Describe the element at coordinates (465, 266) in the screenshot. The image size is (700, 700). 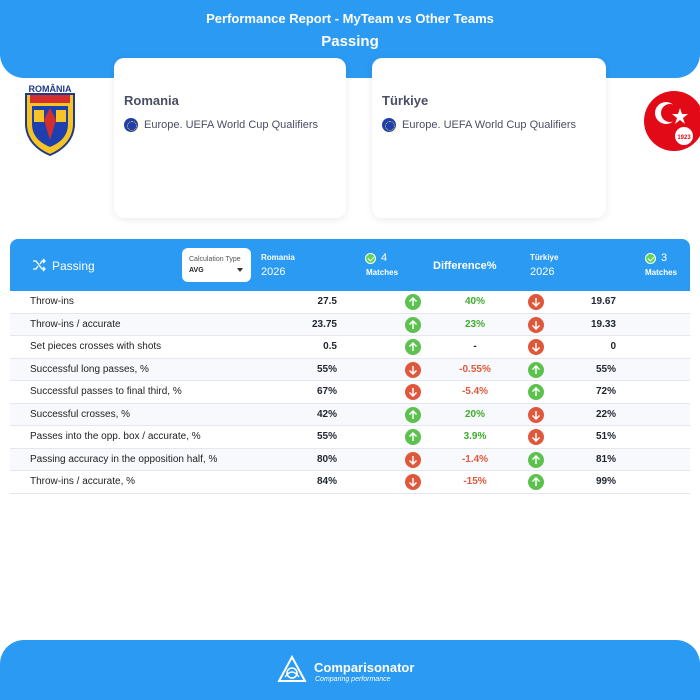
I see `difference-header: Difference%` at that location.